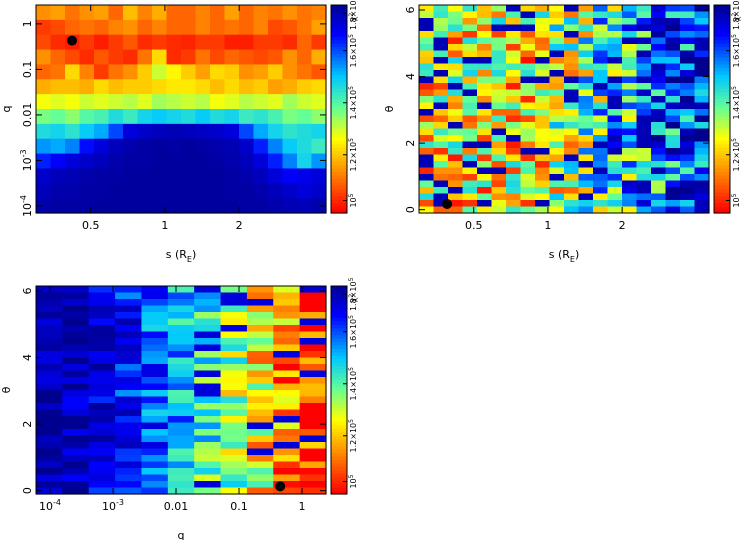 This screenshot has height=540, width=754. I want to click on y-tick-label: 10-3, so click(26, 160).